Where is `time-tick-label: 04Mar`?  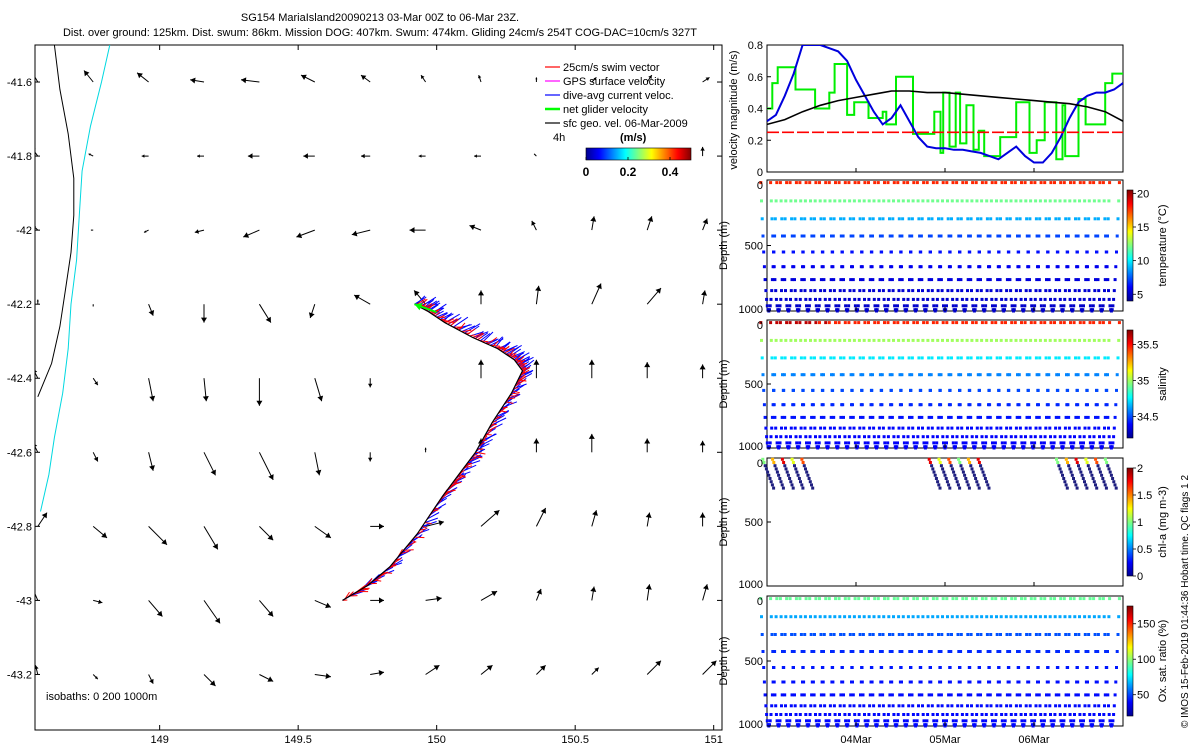 time-tick-label: 04Mar is located at coordinates (856, 740).